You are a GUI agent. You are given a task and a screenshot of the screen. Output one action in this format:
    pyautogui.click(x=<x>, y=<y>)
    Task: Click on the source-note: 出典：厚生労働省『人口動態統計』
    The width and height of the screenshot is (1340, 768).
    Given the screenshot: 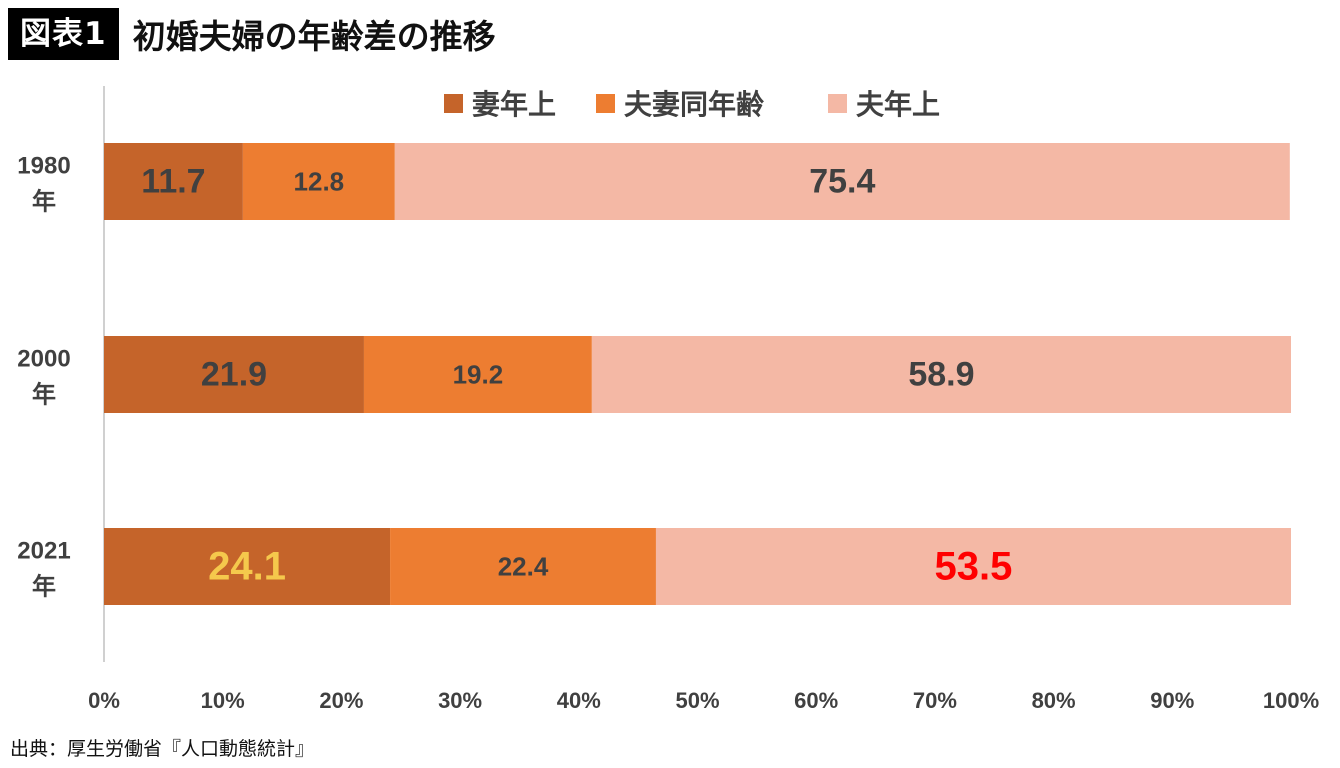 What is the action you would take?
    pyautogui.click(x=162, y=749)
    